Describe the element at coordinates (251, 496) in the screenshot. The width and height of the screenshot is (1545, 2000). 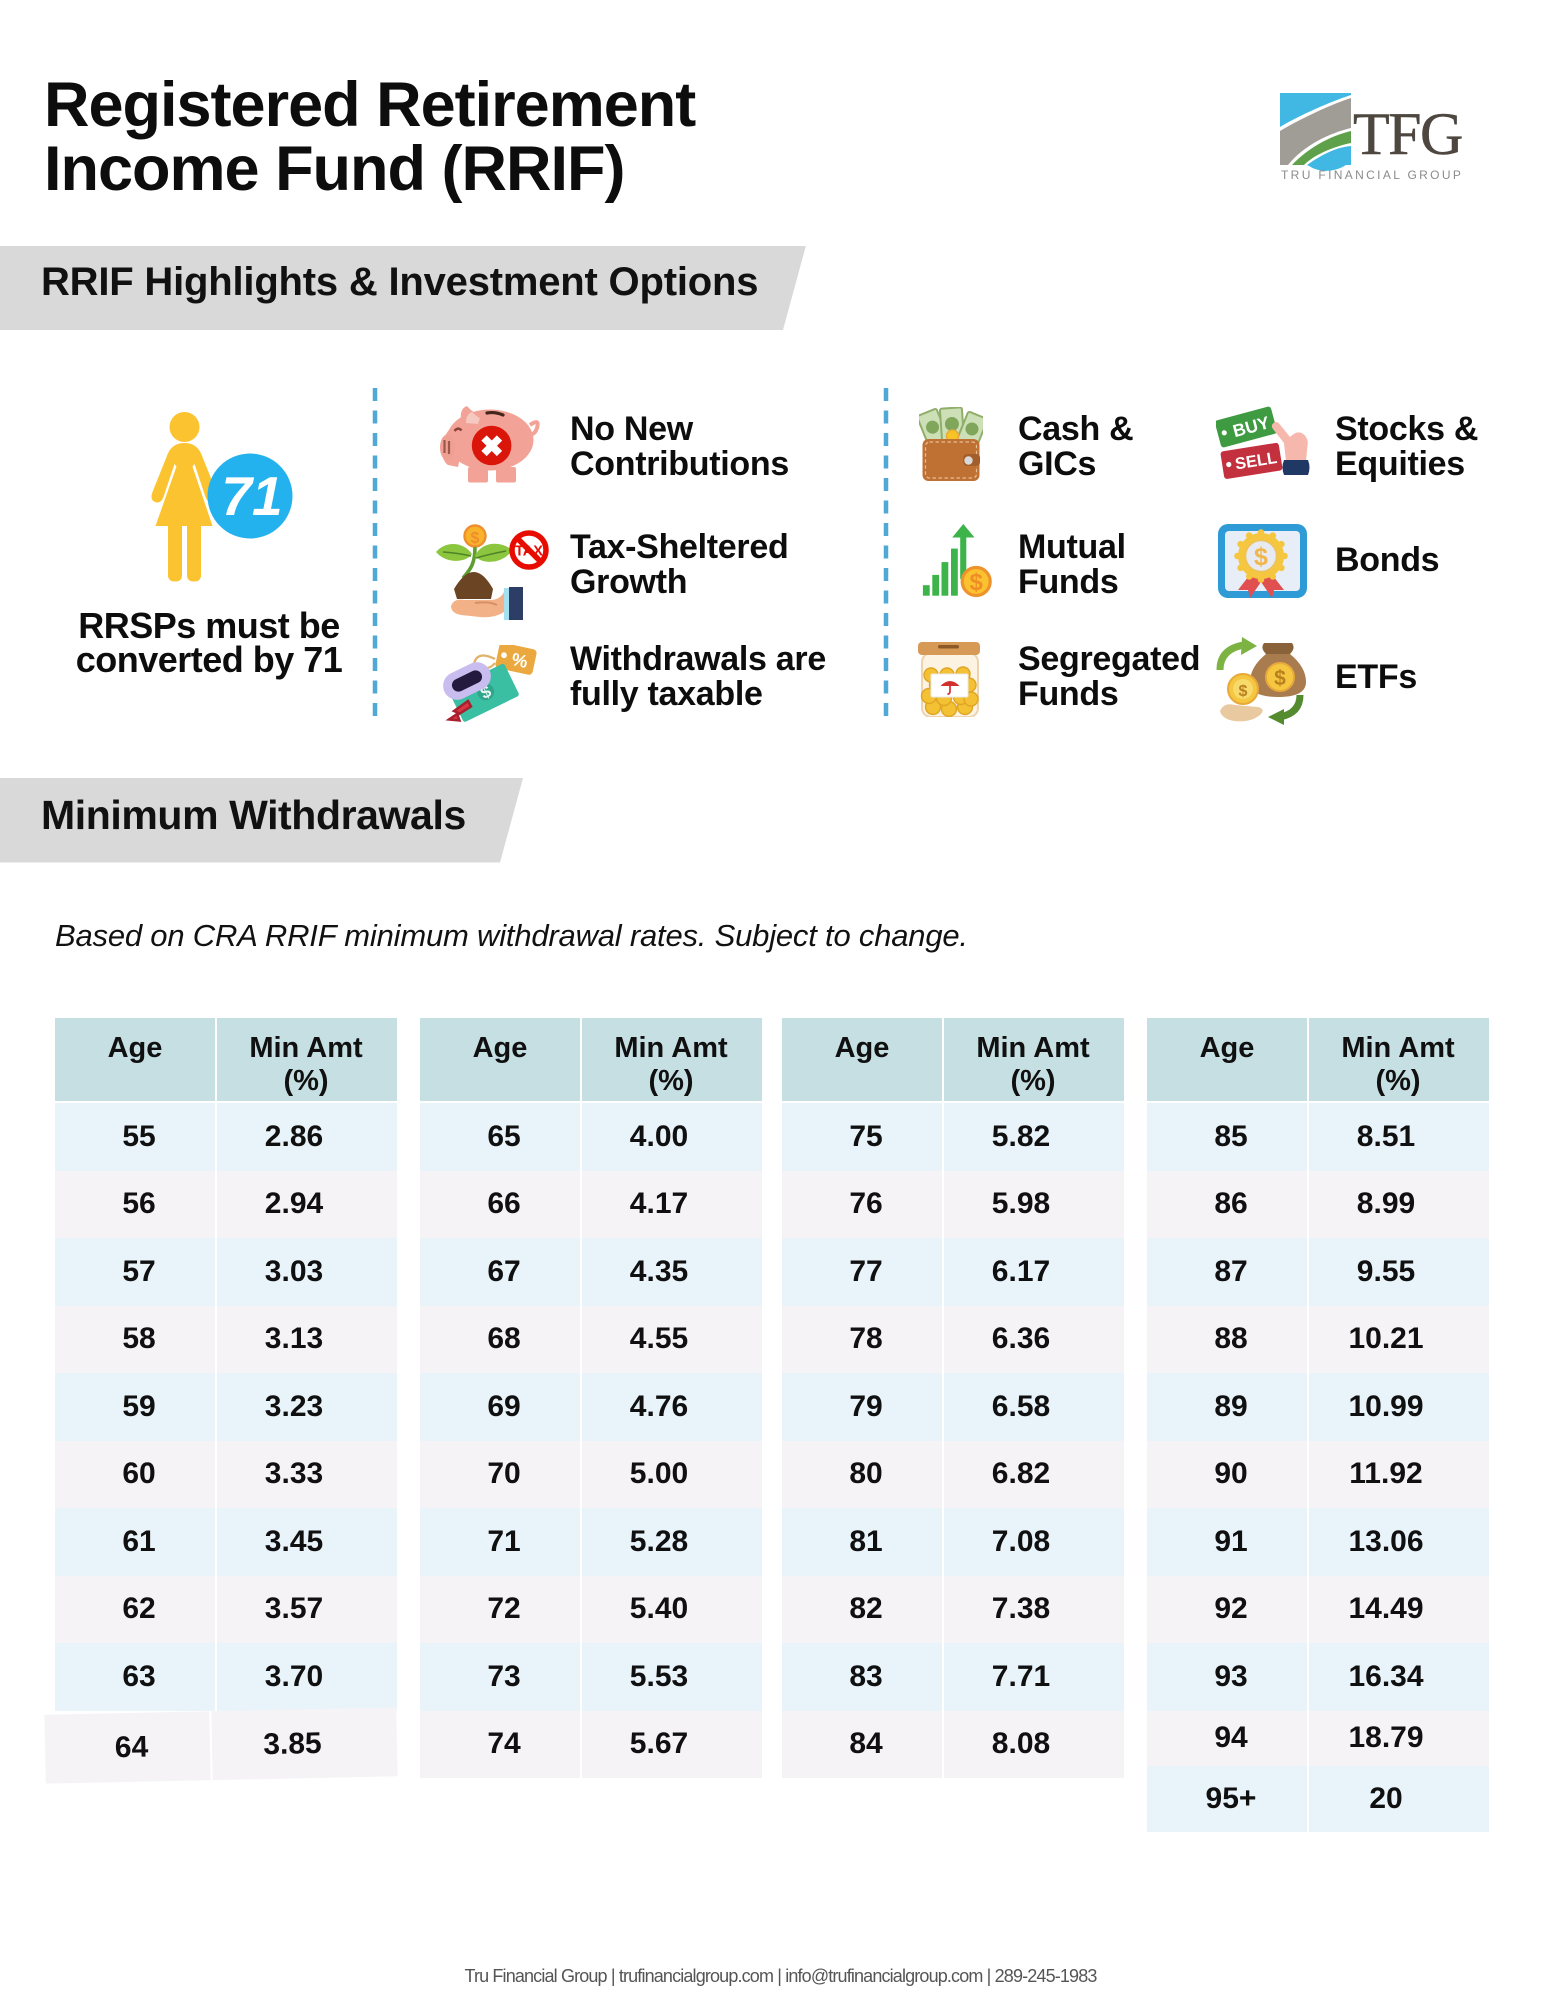
I see `svg-text: 71` at that location.